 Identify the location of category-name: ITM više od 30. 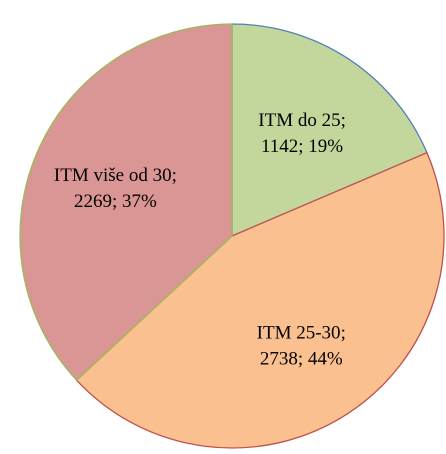
(113, 175).